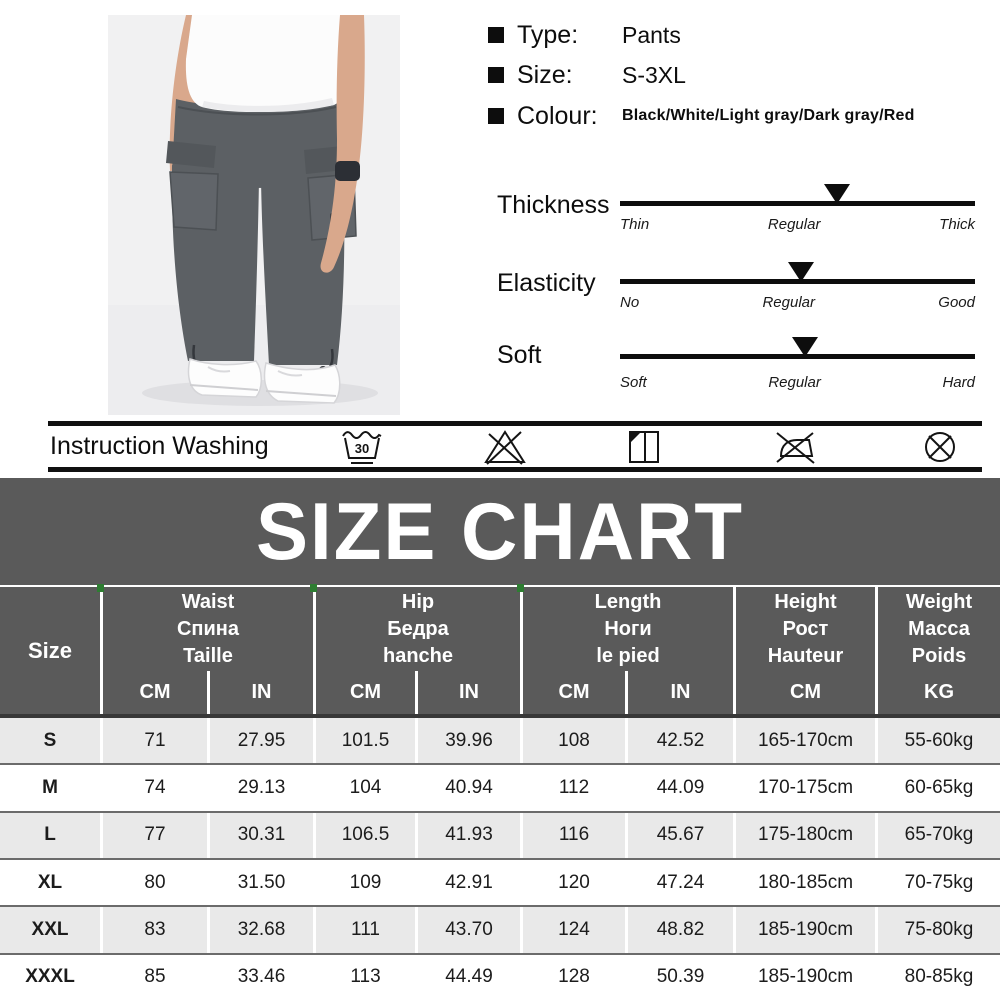  I want to click on table-cell: 42.91, so click(467, 882).